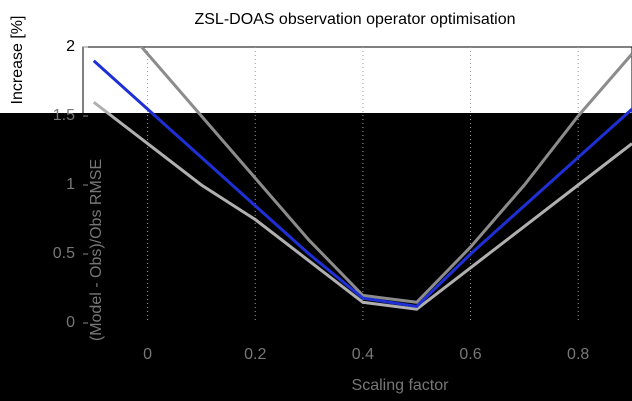 The height and width of the screenshot is (401, 632). Describe the element at coordinates (578, 354) in the screenshot. I see `x-tick-label: 0.8` at that location.